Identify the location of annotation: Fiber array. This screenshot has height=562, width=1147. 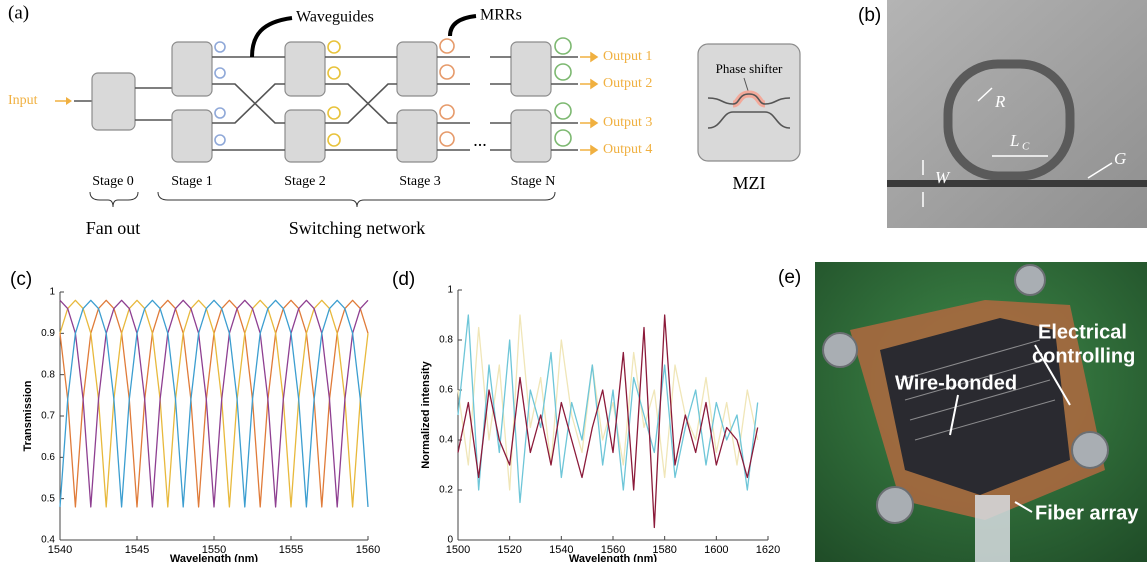
(1087, 513).